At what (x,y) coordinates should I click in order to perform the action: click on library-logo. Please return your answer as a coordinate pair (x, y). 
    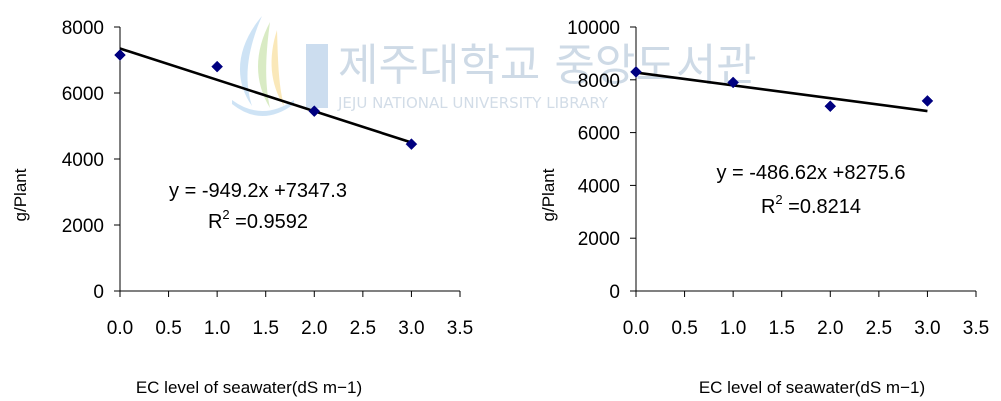
    Looking at the image, I should click on (263, 66).